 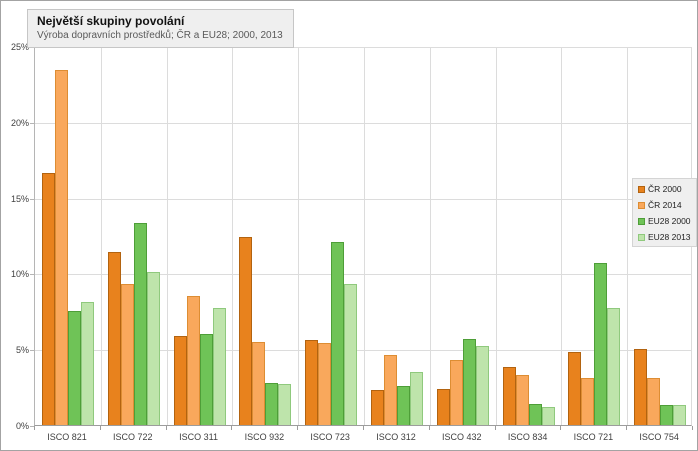 I want to click on bar-čr-2014-isco-834, so click(x=522, y=400).